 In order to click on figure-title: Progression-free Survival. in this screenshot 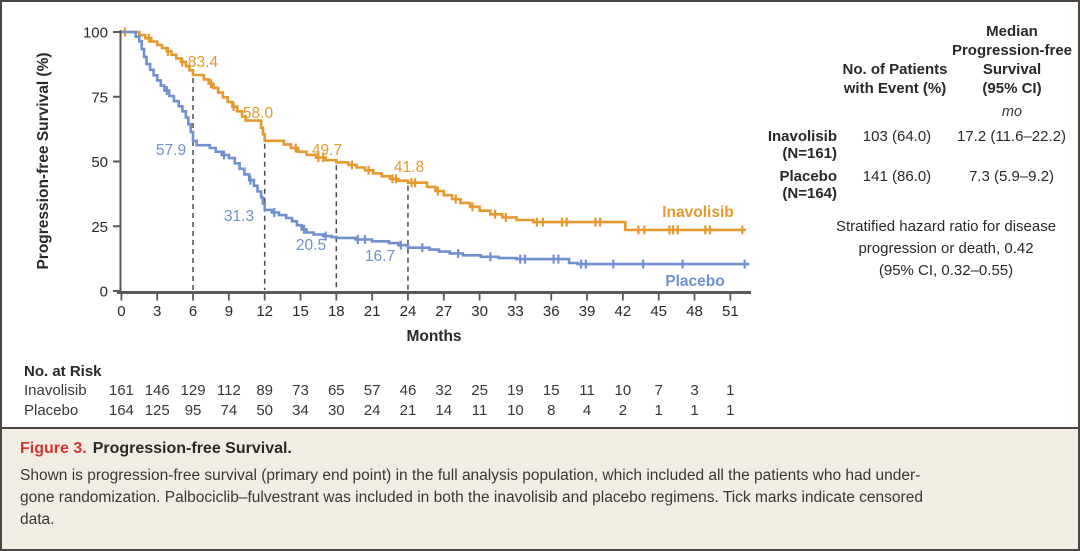, I will do `click(192, 448)`.